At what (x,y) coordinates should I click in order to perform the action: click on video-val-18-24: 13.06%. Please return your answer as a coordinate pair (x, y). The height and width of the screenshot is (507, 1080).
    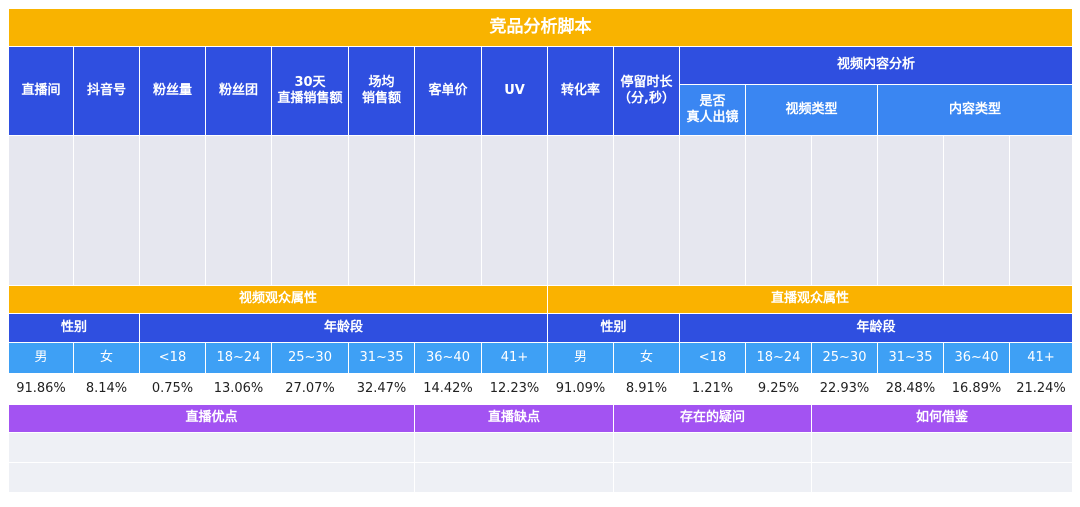
    Looking at the image, I should click on (238, 389).